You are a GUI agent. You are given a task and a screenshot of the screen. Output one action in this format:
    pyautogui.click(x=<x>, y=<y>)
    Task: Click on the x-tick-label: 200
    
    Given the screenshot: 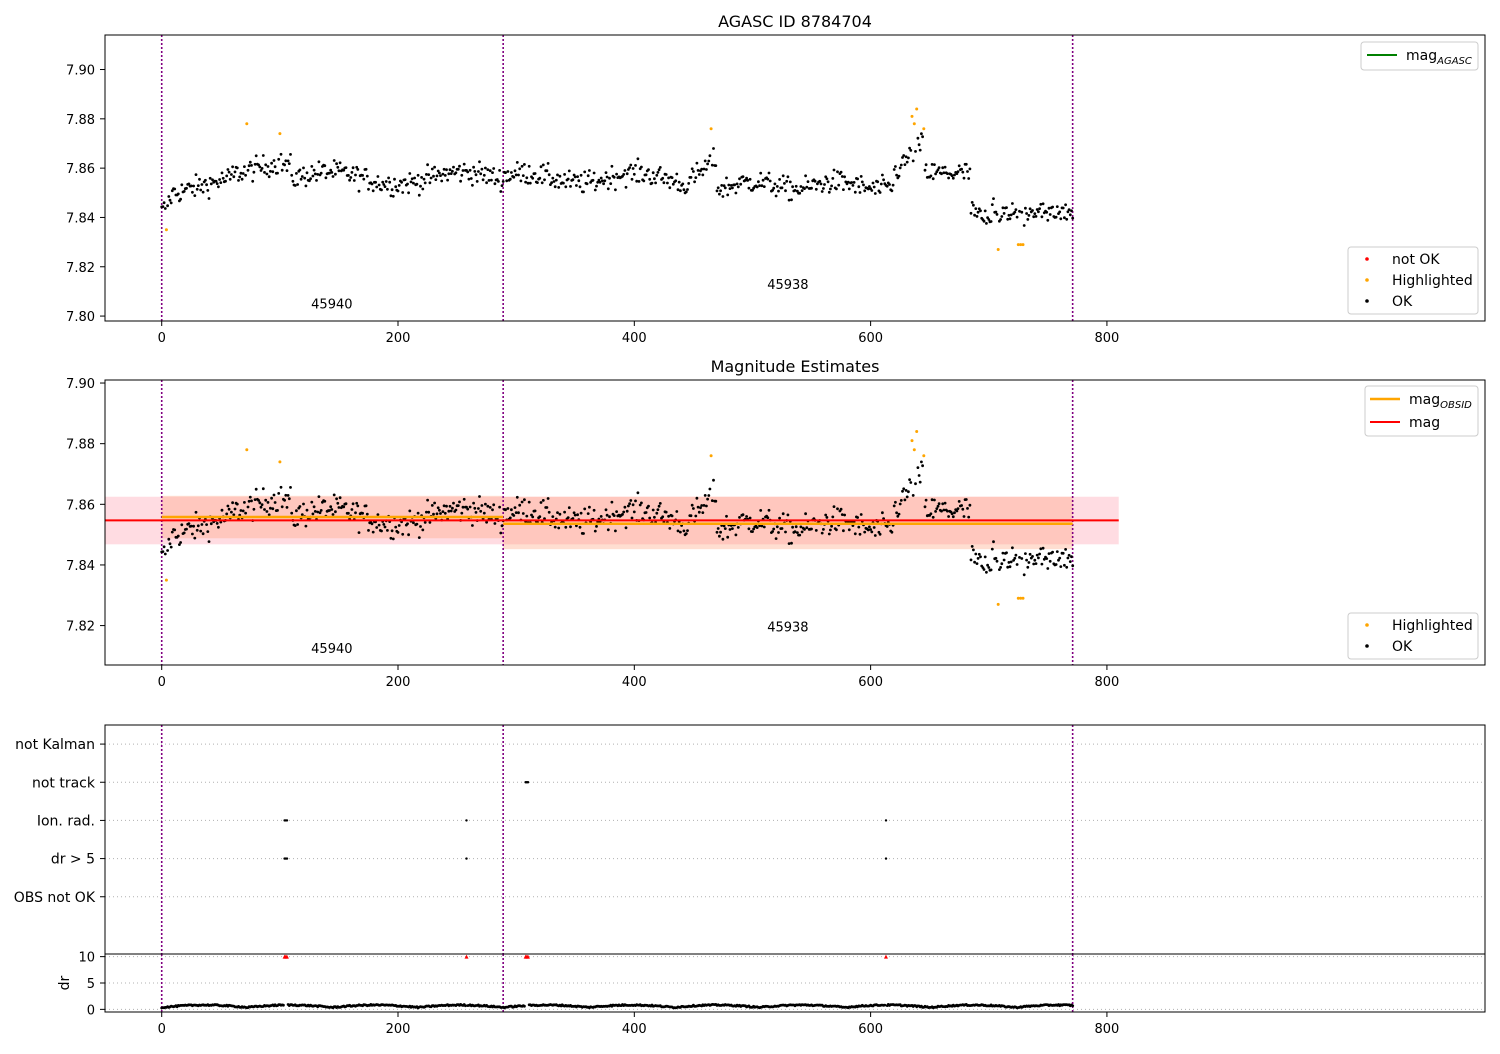 What is the action you would take?
    pyautogui.click(x=398, y=682)
    